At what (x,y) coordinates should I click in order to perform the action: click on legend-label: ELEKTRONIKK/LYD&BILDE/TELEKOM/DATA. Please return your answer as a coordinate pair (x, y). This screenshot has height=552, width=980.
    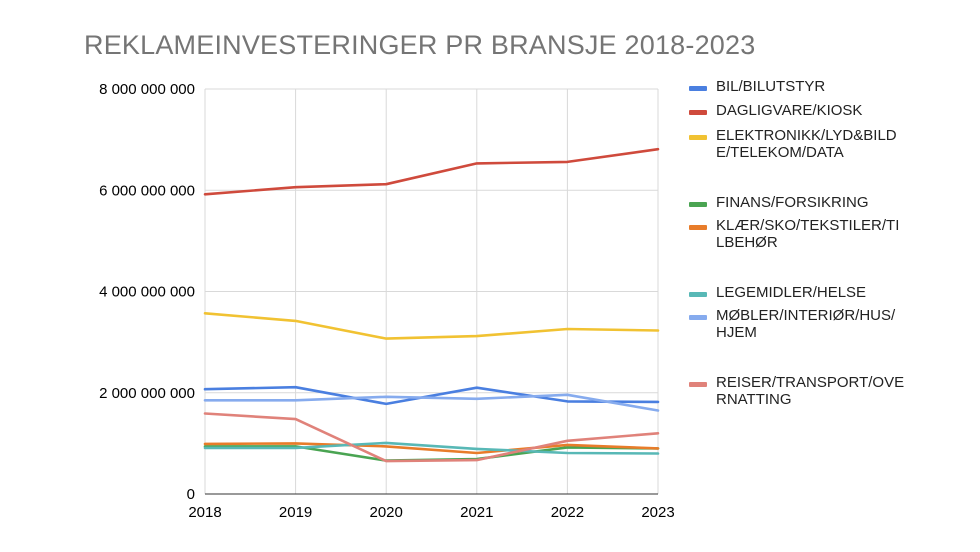
    Looking at the image, I should click on (806, 144).